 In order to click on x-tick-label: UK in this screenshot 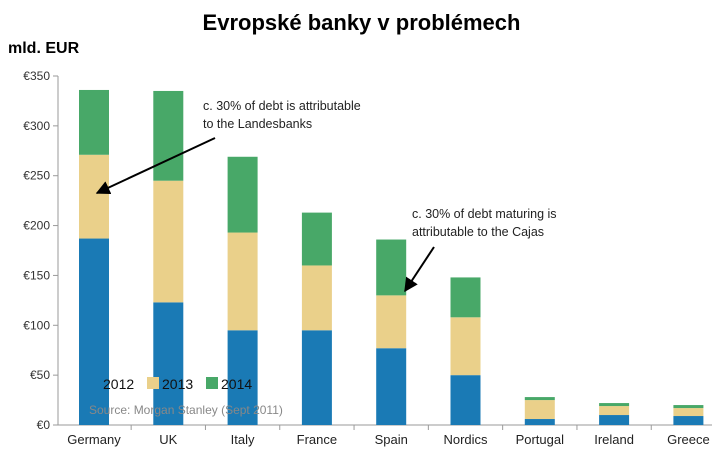, I will do `click(168, 439)`.